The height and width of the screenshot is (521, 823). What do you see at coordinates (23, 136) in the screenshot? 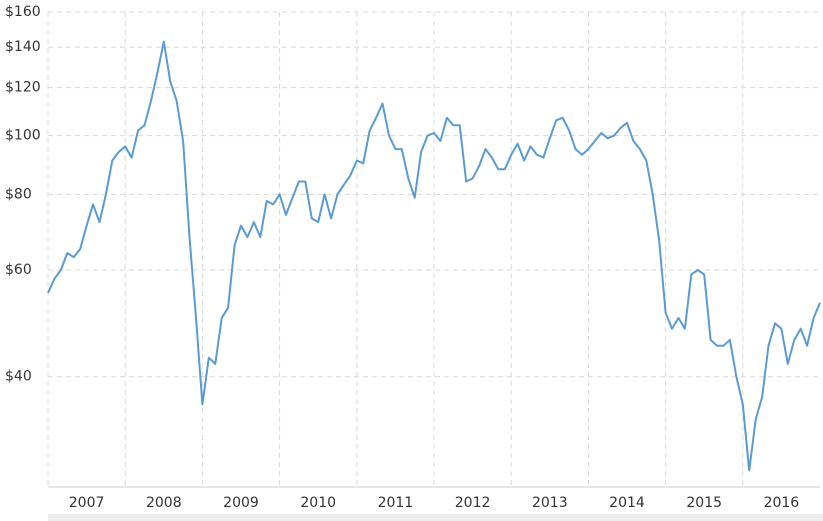
I see `y-tick-label: $100` at bounding box center [23, 136].